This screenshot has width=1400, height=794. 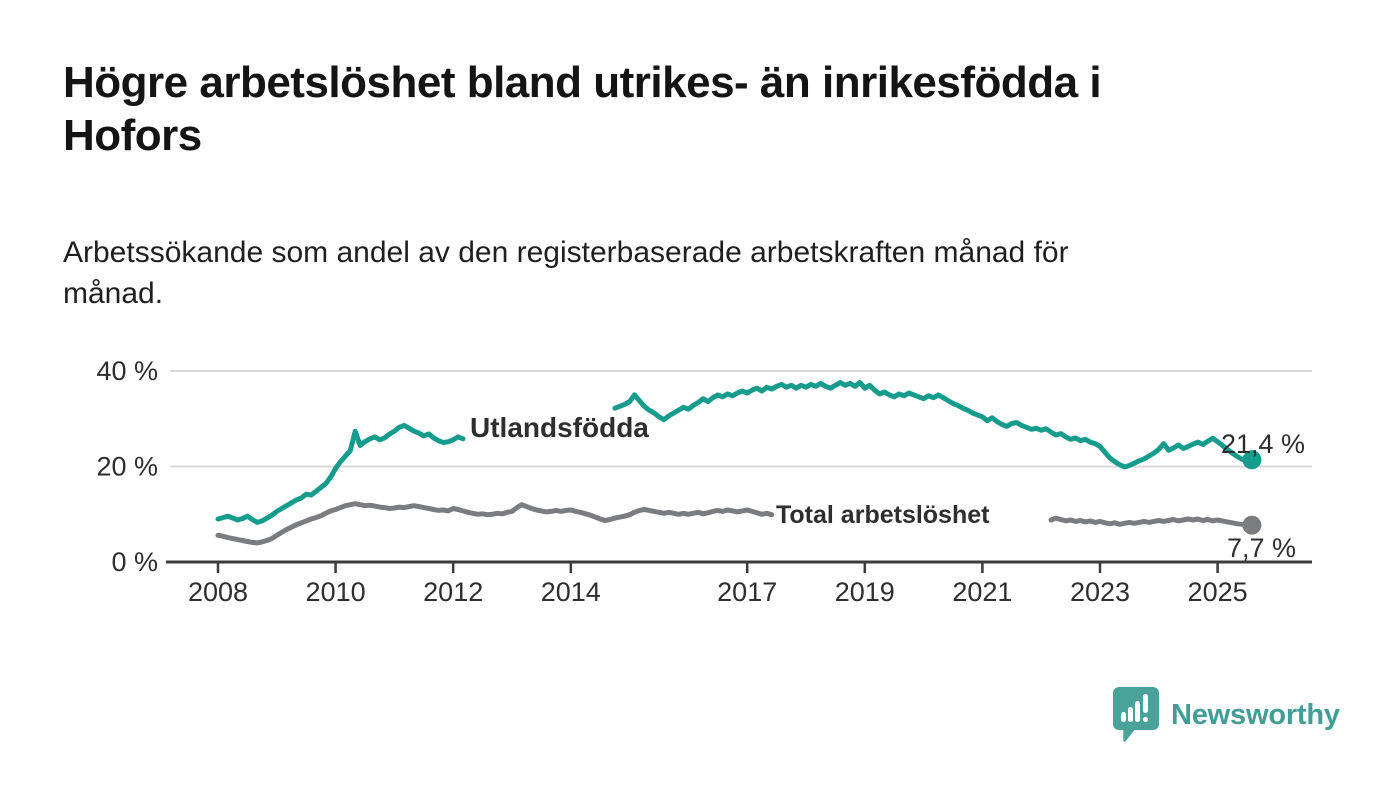 I want to click on series-inline-label-utlandsfodda: Utlandsfödda, so click(x=559, y=427).